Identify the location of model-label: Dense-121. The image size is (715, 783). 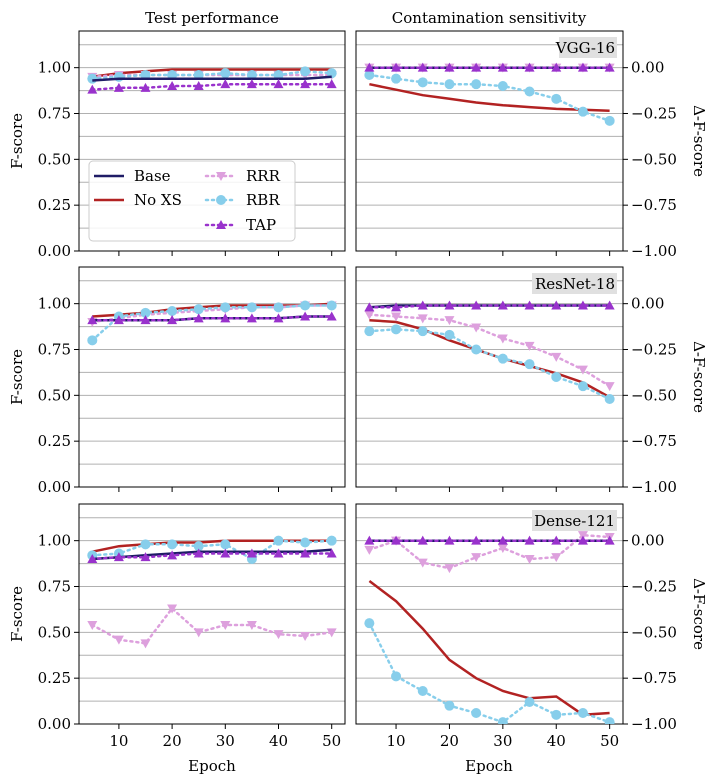
(574, 521).